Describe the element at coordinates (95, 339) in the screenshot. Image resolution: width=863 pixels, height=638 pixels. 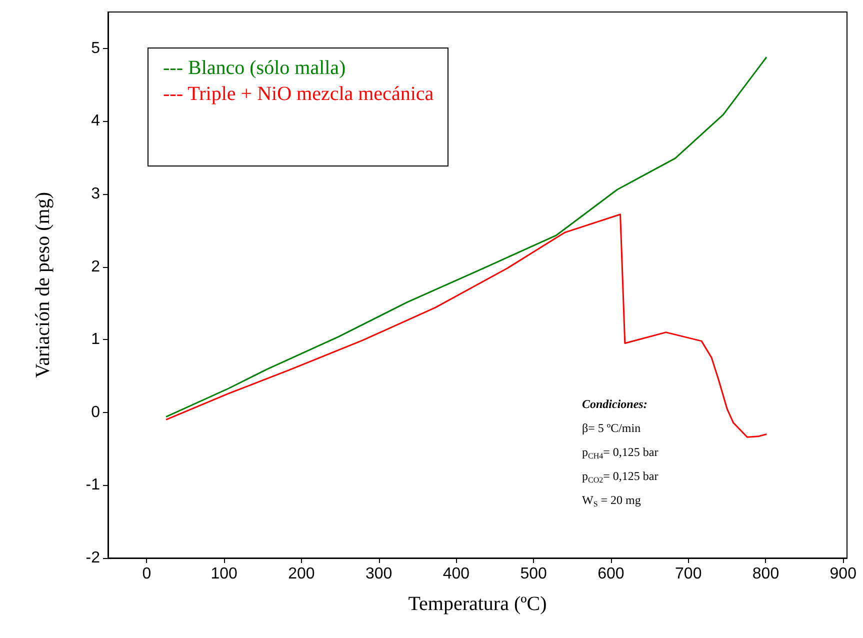
I see `y-tick-label: 1` at that location.